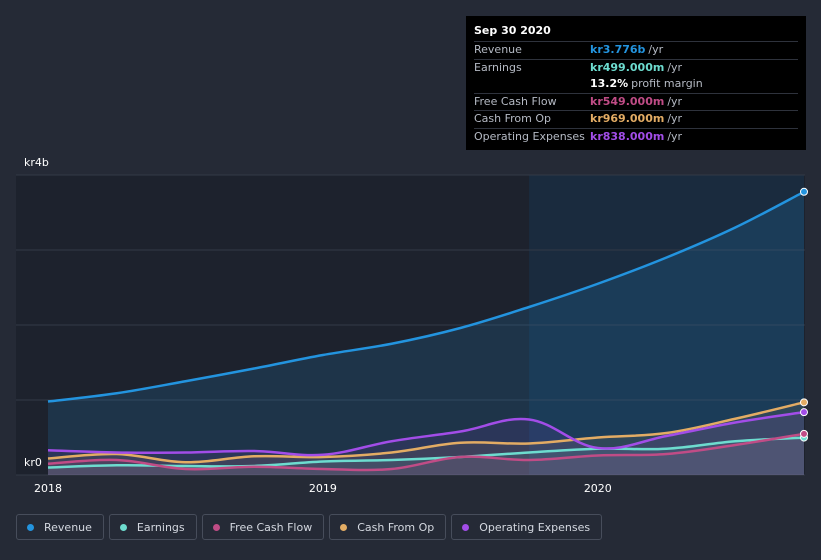 The image size is (821, 560). I want to click on tooltip-row-profit-margin: 13.2% profit margin, so click(636, 84).